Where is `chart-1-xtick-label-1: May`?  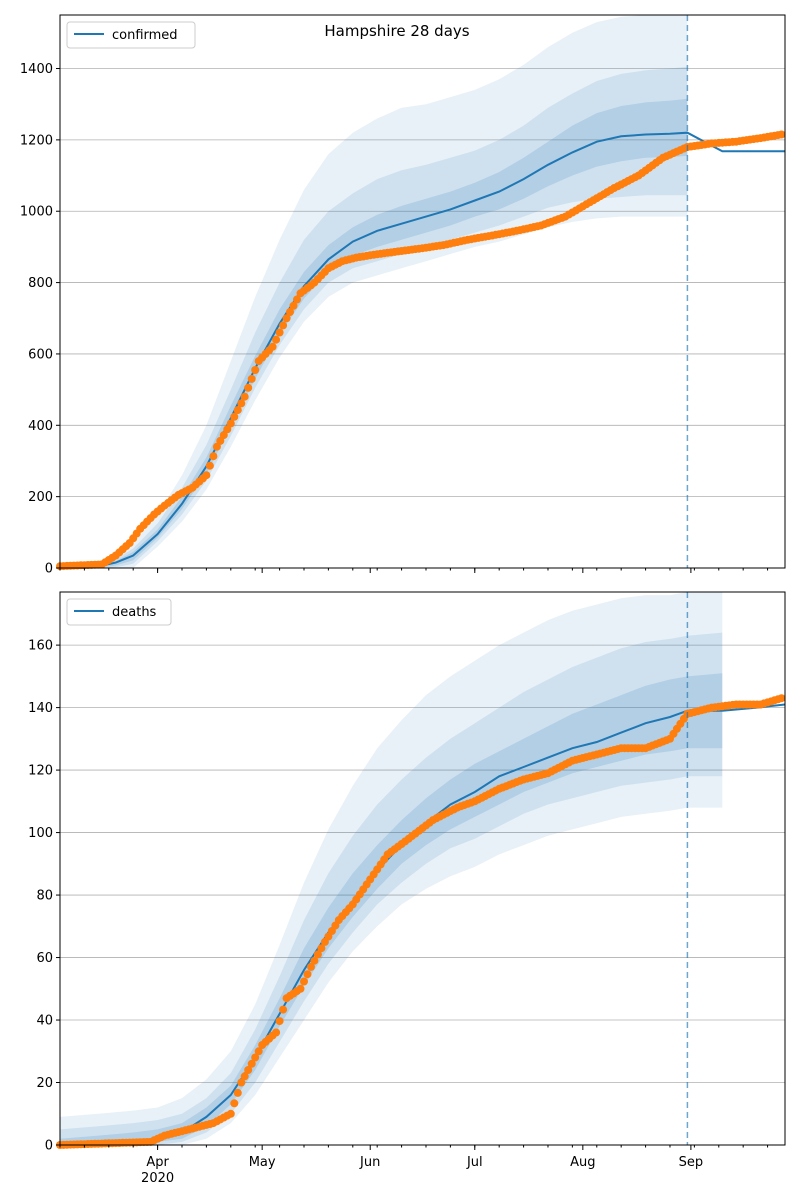
chart-1-xtick-label-1: May is located at coordinates (262, 1162).